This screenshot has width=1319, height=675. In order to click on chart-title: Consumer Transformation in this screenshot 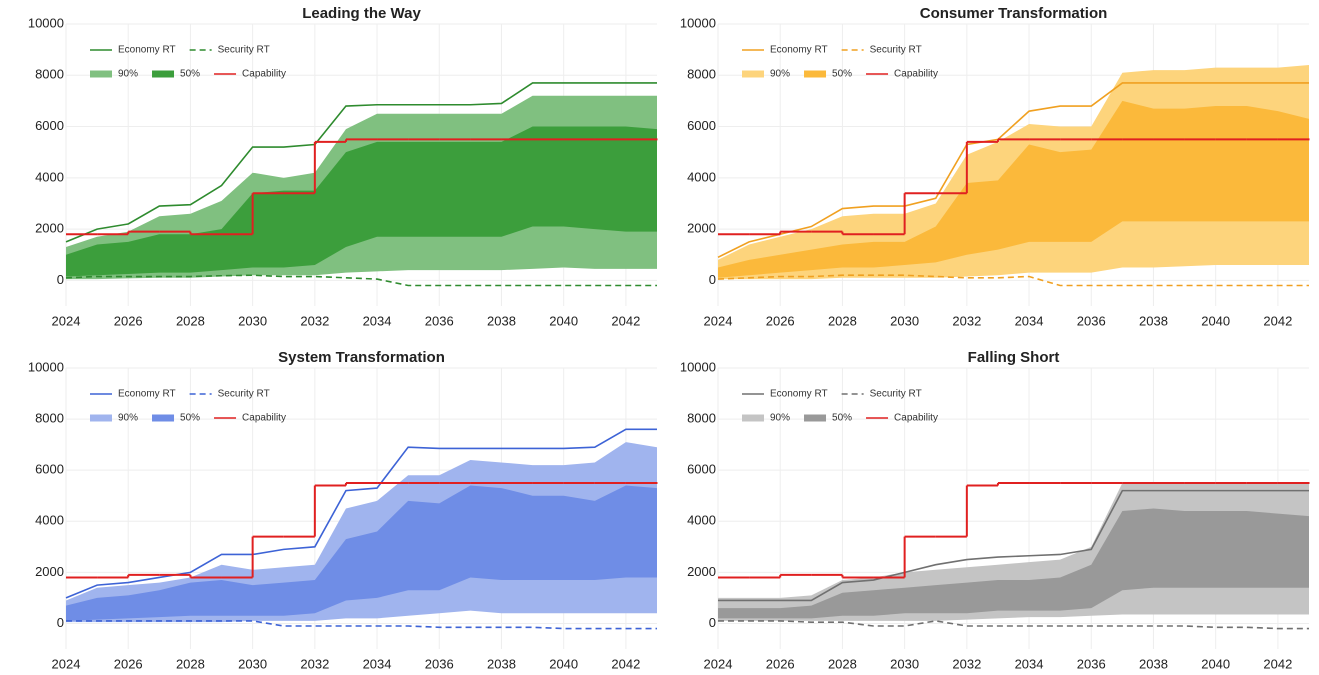, I will do `click(1014, 13)`.